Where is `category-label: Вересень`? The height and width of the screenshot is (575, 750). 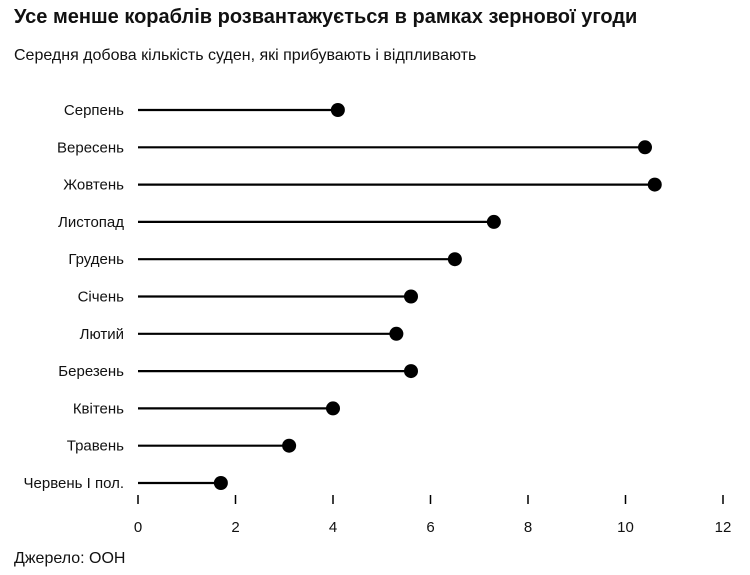 category-label: Вересень is located at coordinates (90, 147).